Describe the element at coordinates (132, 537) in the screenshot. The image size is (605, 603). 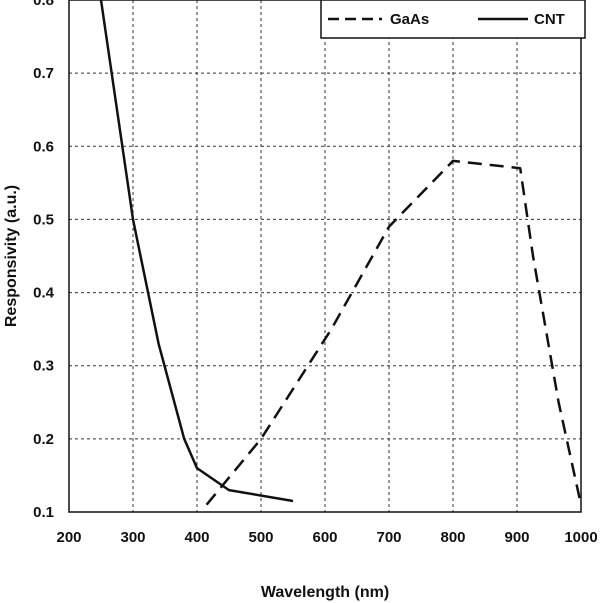
I see `x-tick-label: 300` at that location.